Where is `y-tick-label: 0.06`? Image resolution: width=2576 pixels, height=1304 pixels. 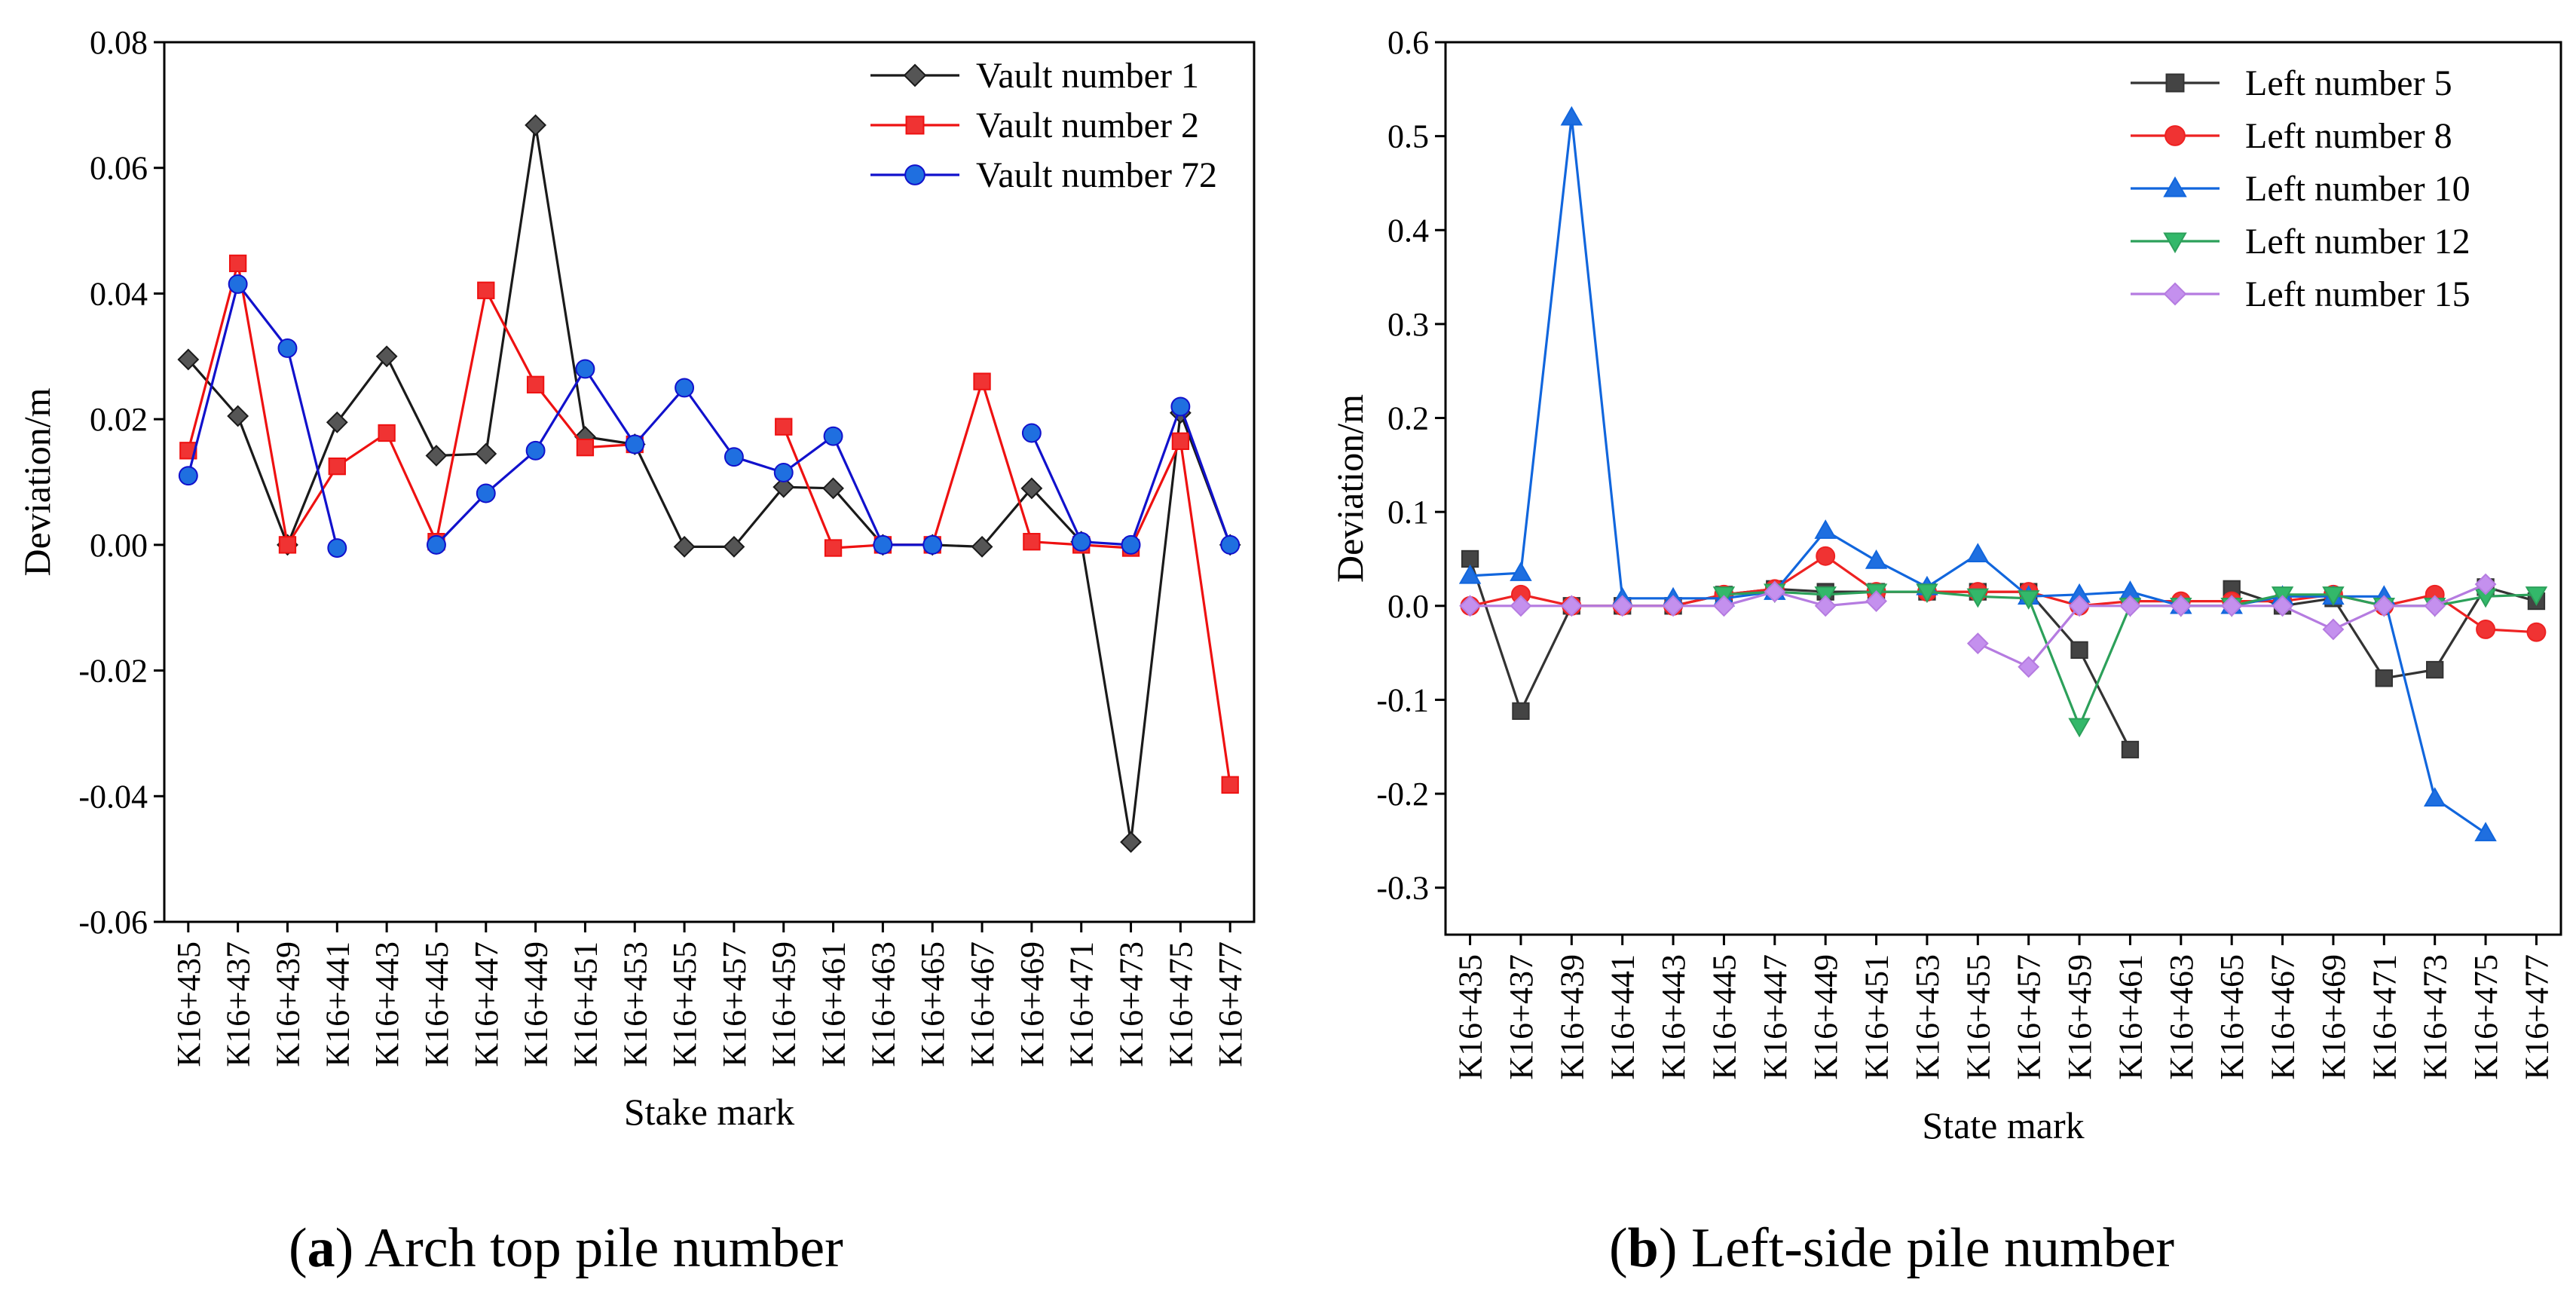 y-tick-label: 0.06 is located at coordinates (119, 168).